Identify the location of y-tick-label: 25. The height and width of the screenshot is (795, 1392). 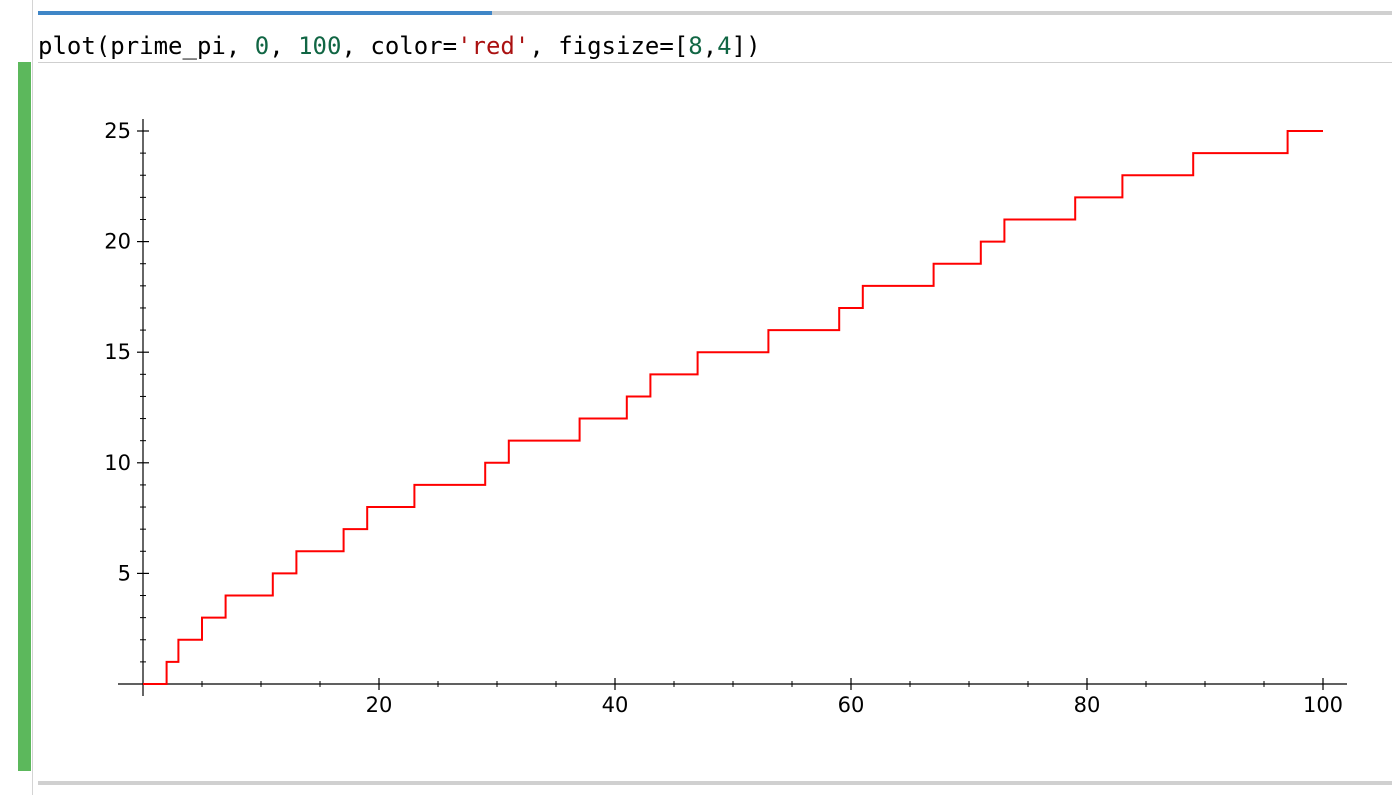
(117, 131).